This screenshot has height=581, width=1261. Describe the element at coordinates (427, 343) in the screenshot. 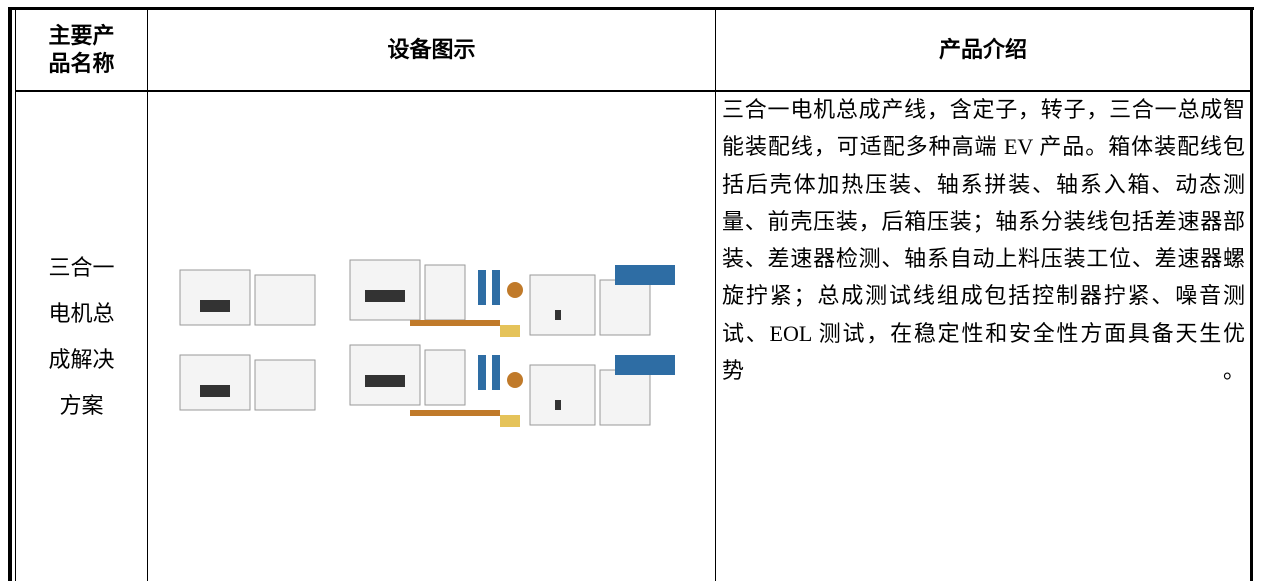

I see `equipment-image` at that location.